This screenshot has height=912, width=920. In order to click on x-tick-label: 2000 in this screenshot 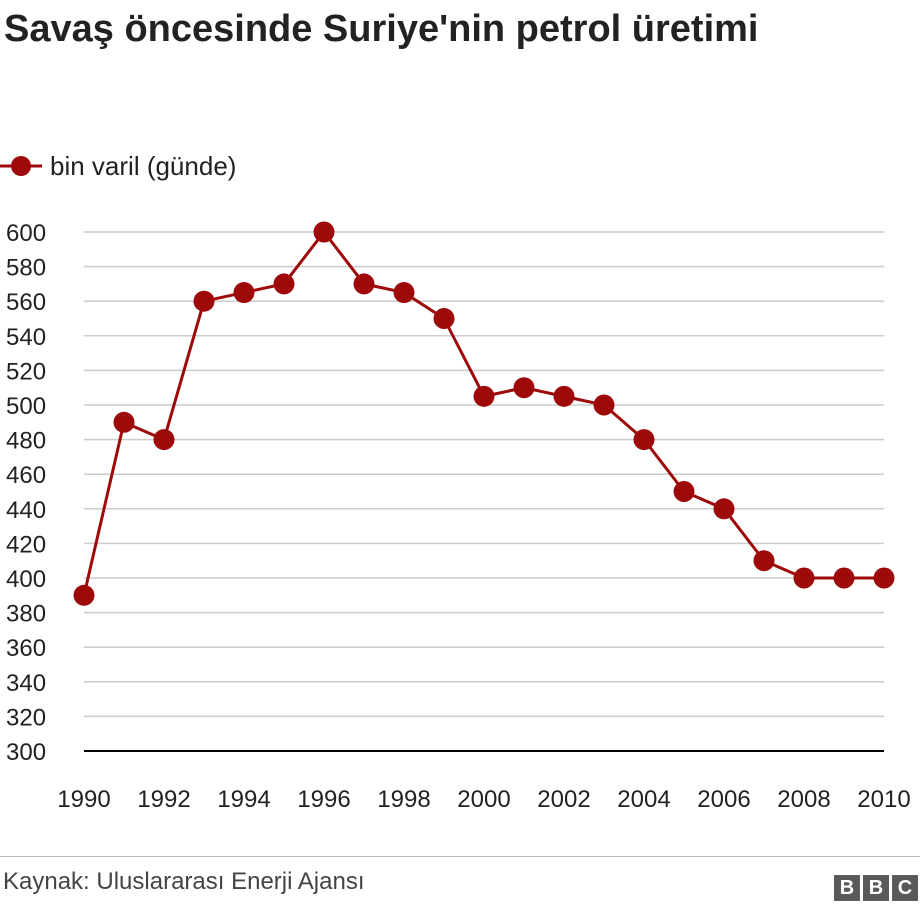, I will do `click(483, 799)`.